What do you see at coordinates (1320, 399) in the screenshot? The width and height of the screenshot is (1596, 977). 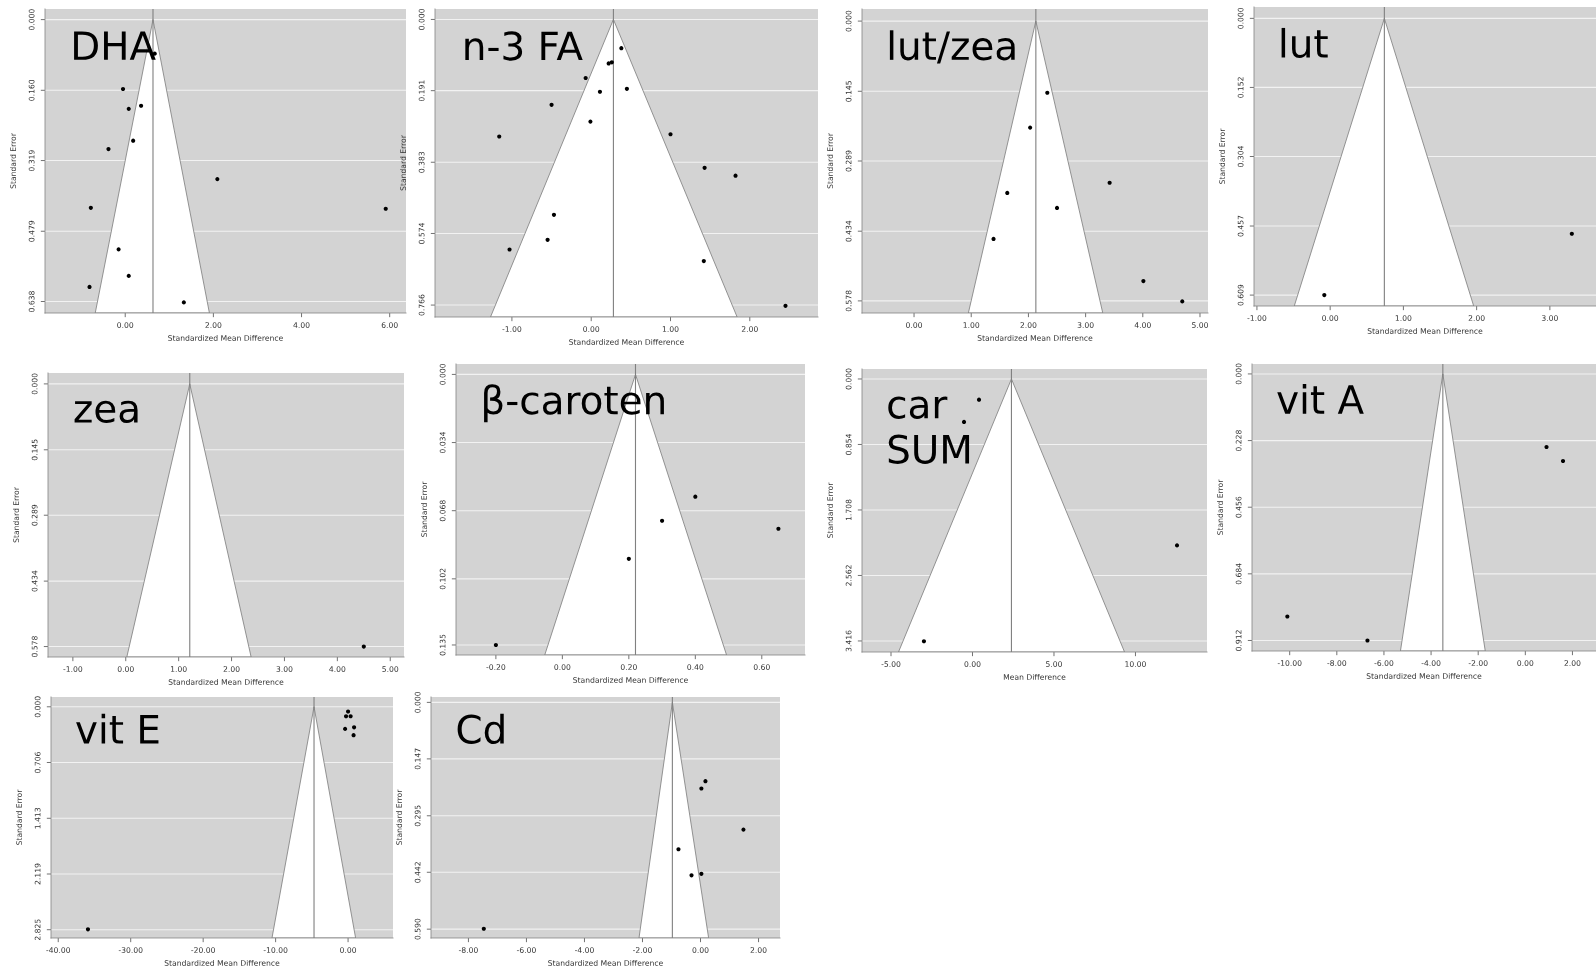 I see `chart-title: vit A` at bounding box center [1320, 399].